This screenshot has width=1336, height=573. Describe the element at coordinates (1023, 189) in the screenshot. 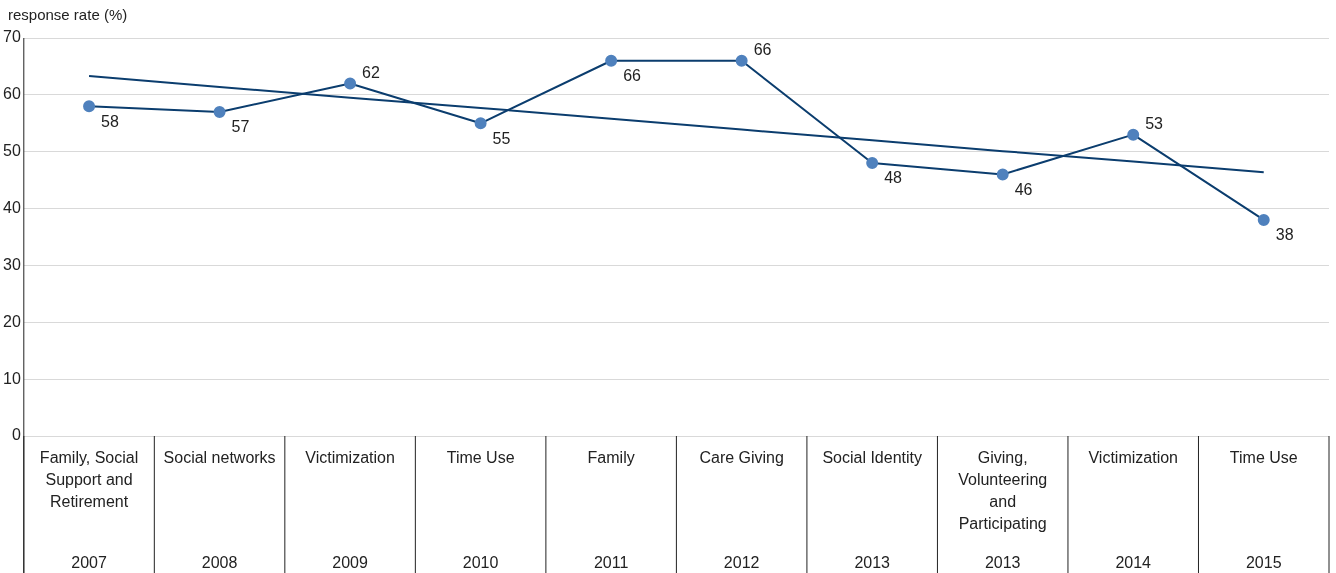

I see `data-label: 46` at that location.